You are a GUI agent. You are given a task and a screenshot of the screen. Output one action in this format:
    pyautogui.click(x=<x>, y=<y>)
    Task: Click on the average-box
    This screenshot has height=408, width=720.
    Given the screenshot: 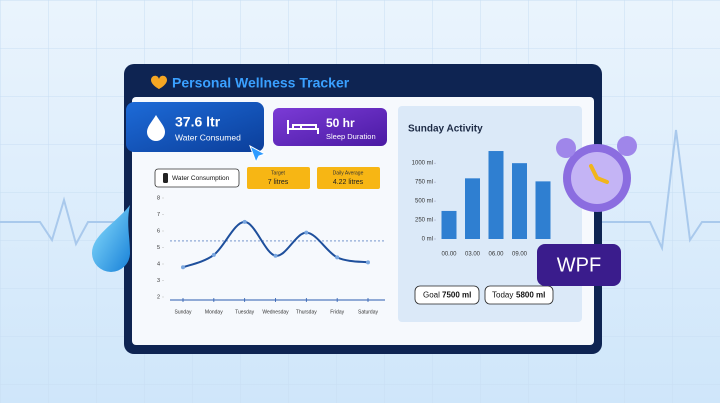 What is the action you would take?
    pyautogui.click(x=348, y=178)
    